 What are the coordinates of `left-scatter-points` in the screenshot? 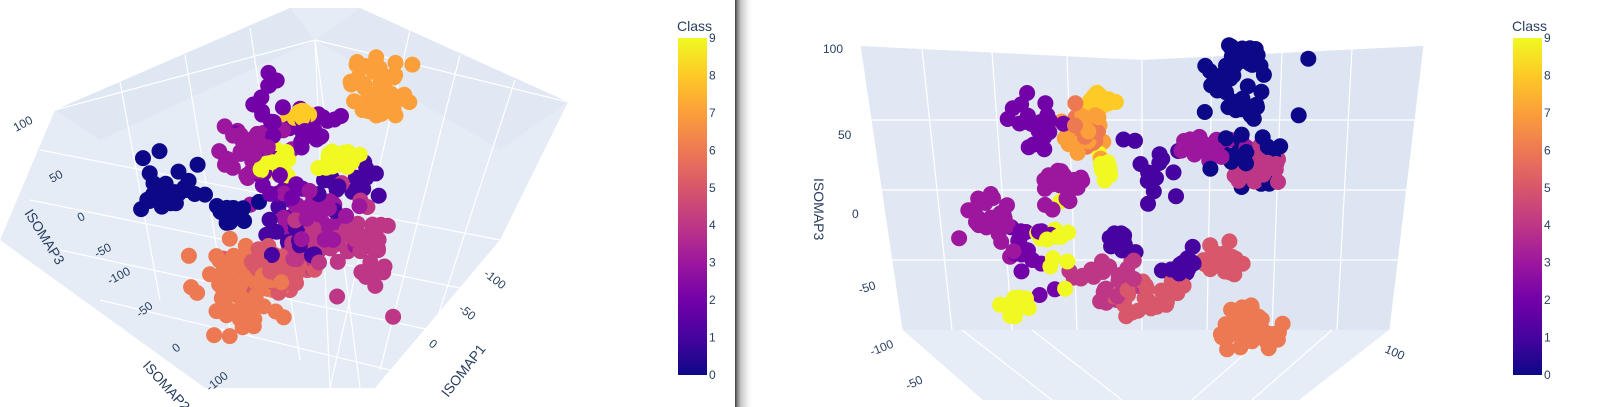 It's located at (277, 197).